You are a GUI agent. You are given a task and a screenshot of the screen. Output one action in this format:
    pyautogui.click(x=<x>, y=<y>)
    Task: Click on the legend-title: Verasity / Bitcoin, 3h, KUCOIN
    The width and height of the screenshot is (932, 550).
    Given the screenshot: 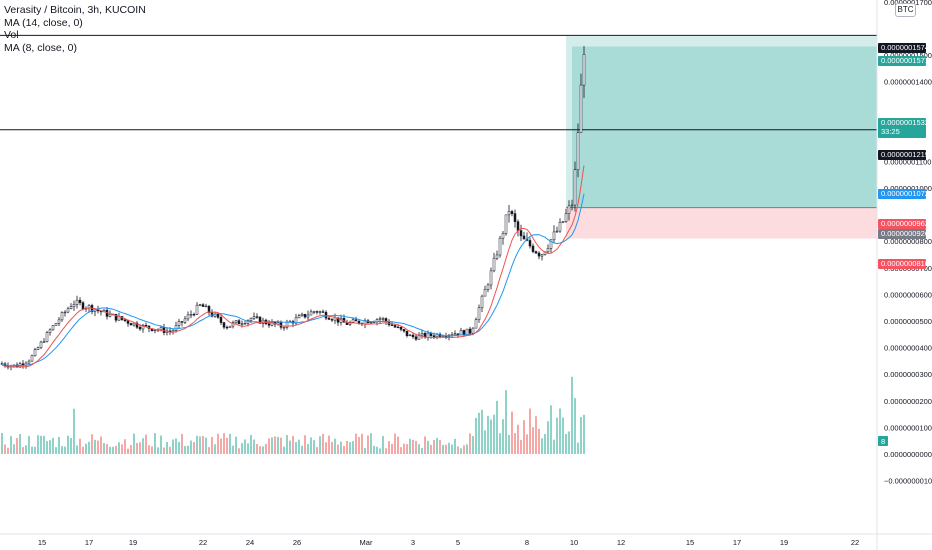 What is the action you would take?
    pyautogui.click(x=75, y=10)
    